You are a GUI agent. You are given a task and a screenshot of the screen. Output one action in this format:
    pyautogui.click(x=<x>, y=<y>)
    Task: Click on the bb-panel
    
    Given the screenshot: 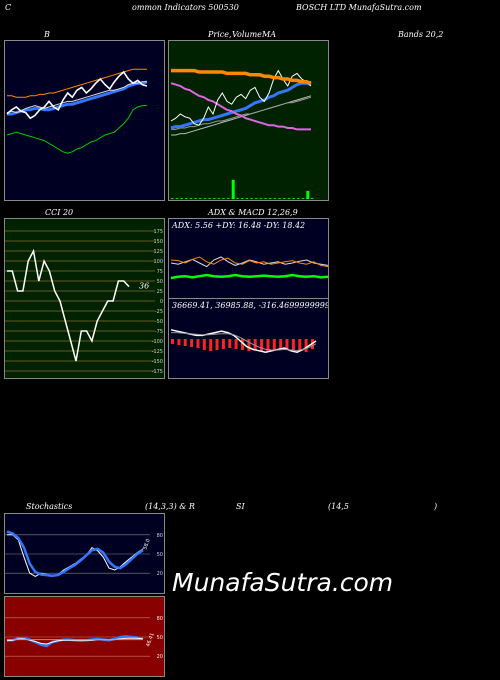 What is the action you would take?
    pyautogui.click(x=84, y=120)
    